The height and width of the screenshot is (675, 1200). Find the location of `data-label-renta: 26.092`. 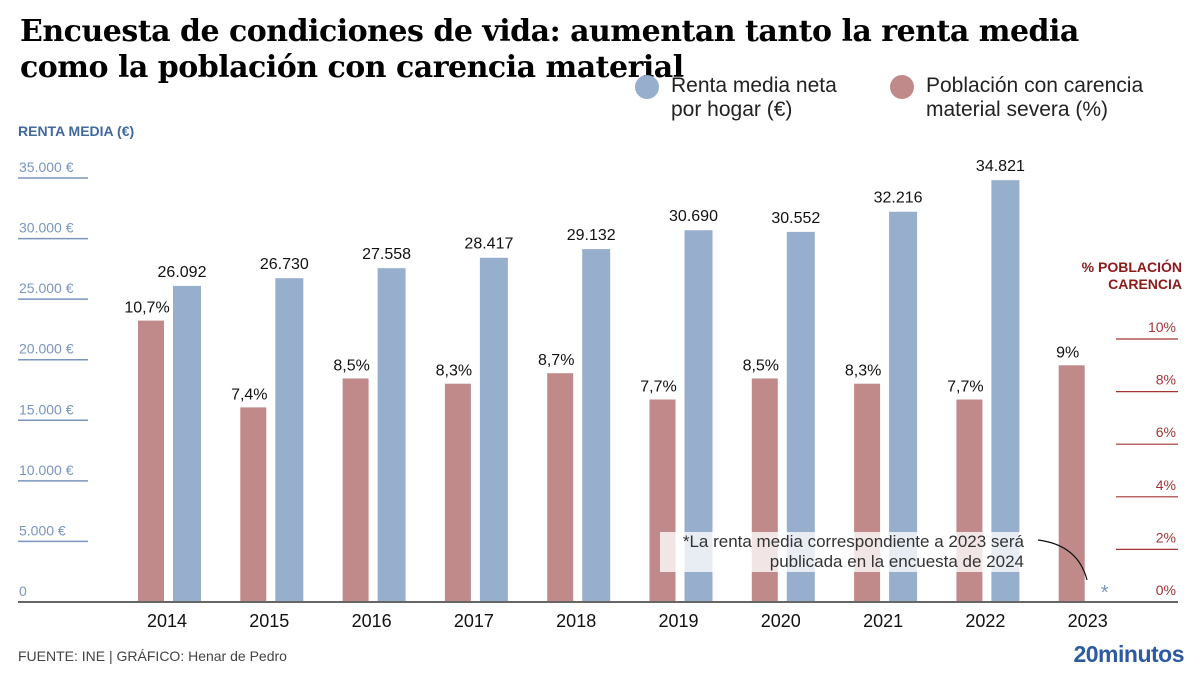

data-label-renta: 26.092 is located at coordinates (182, 272).